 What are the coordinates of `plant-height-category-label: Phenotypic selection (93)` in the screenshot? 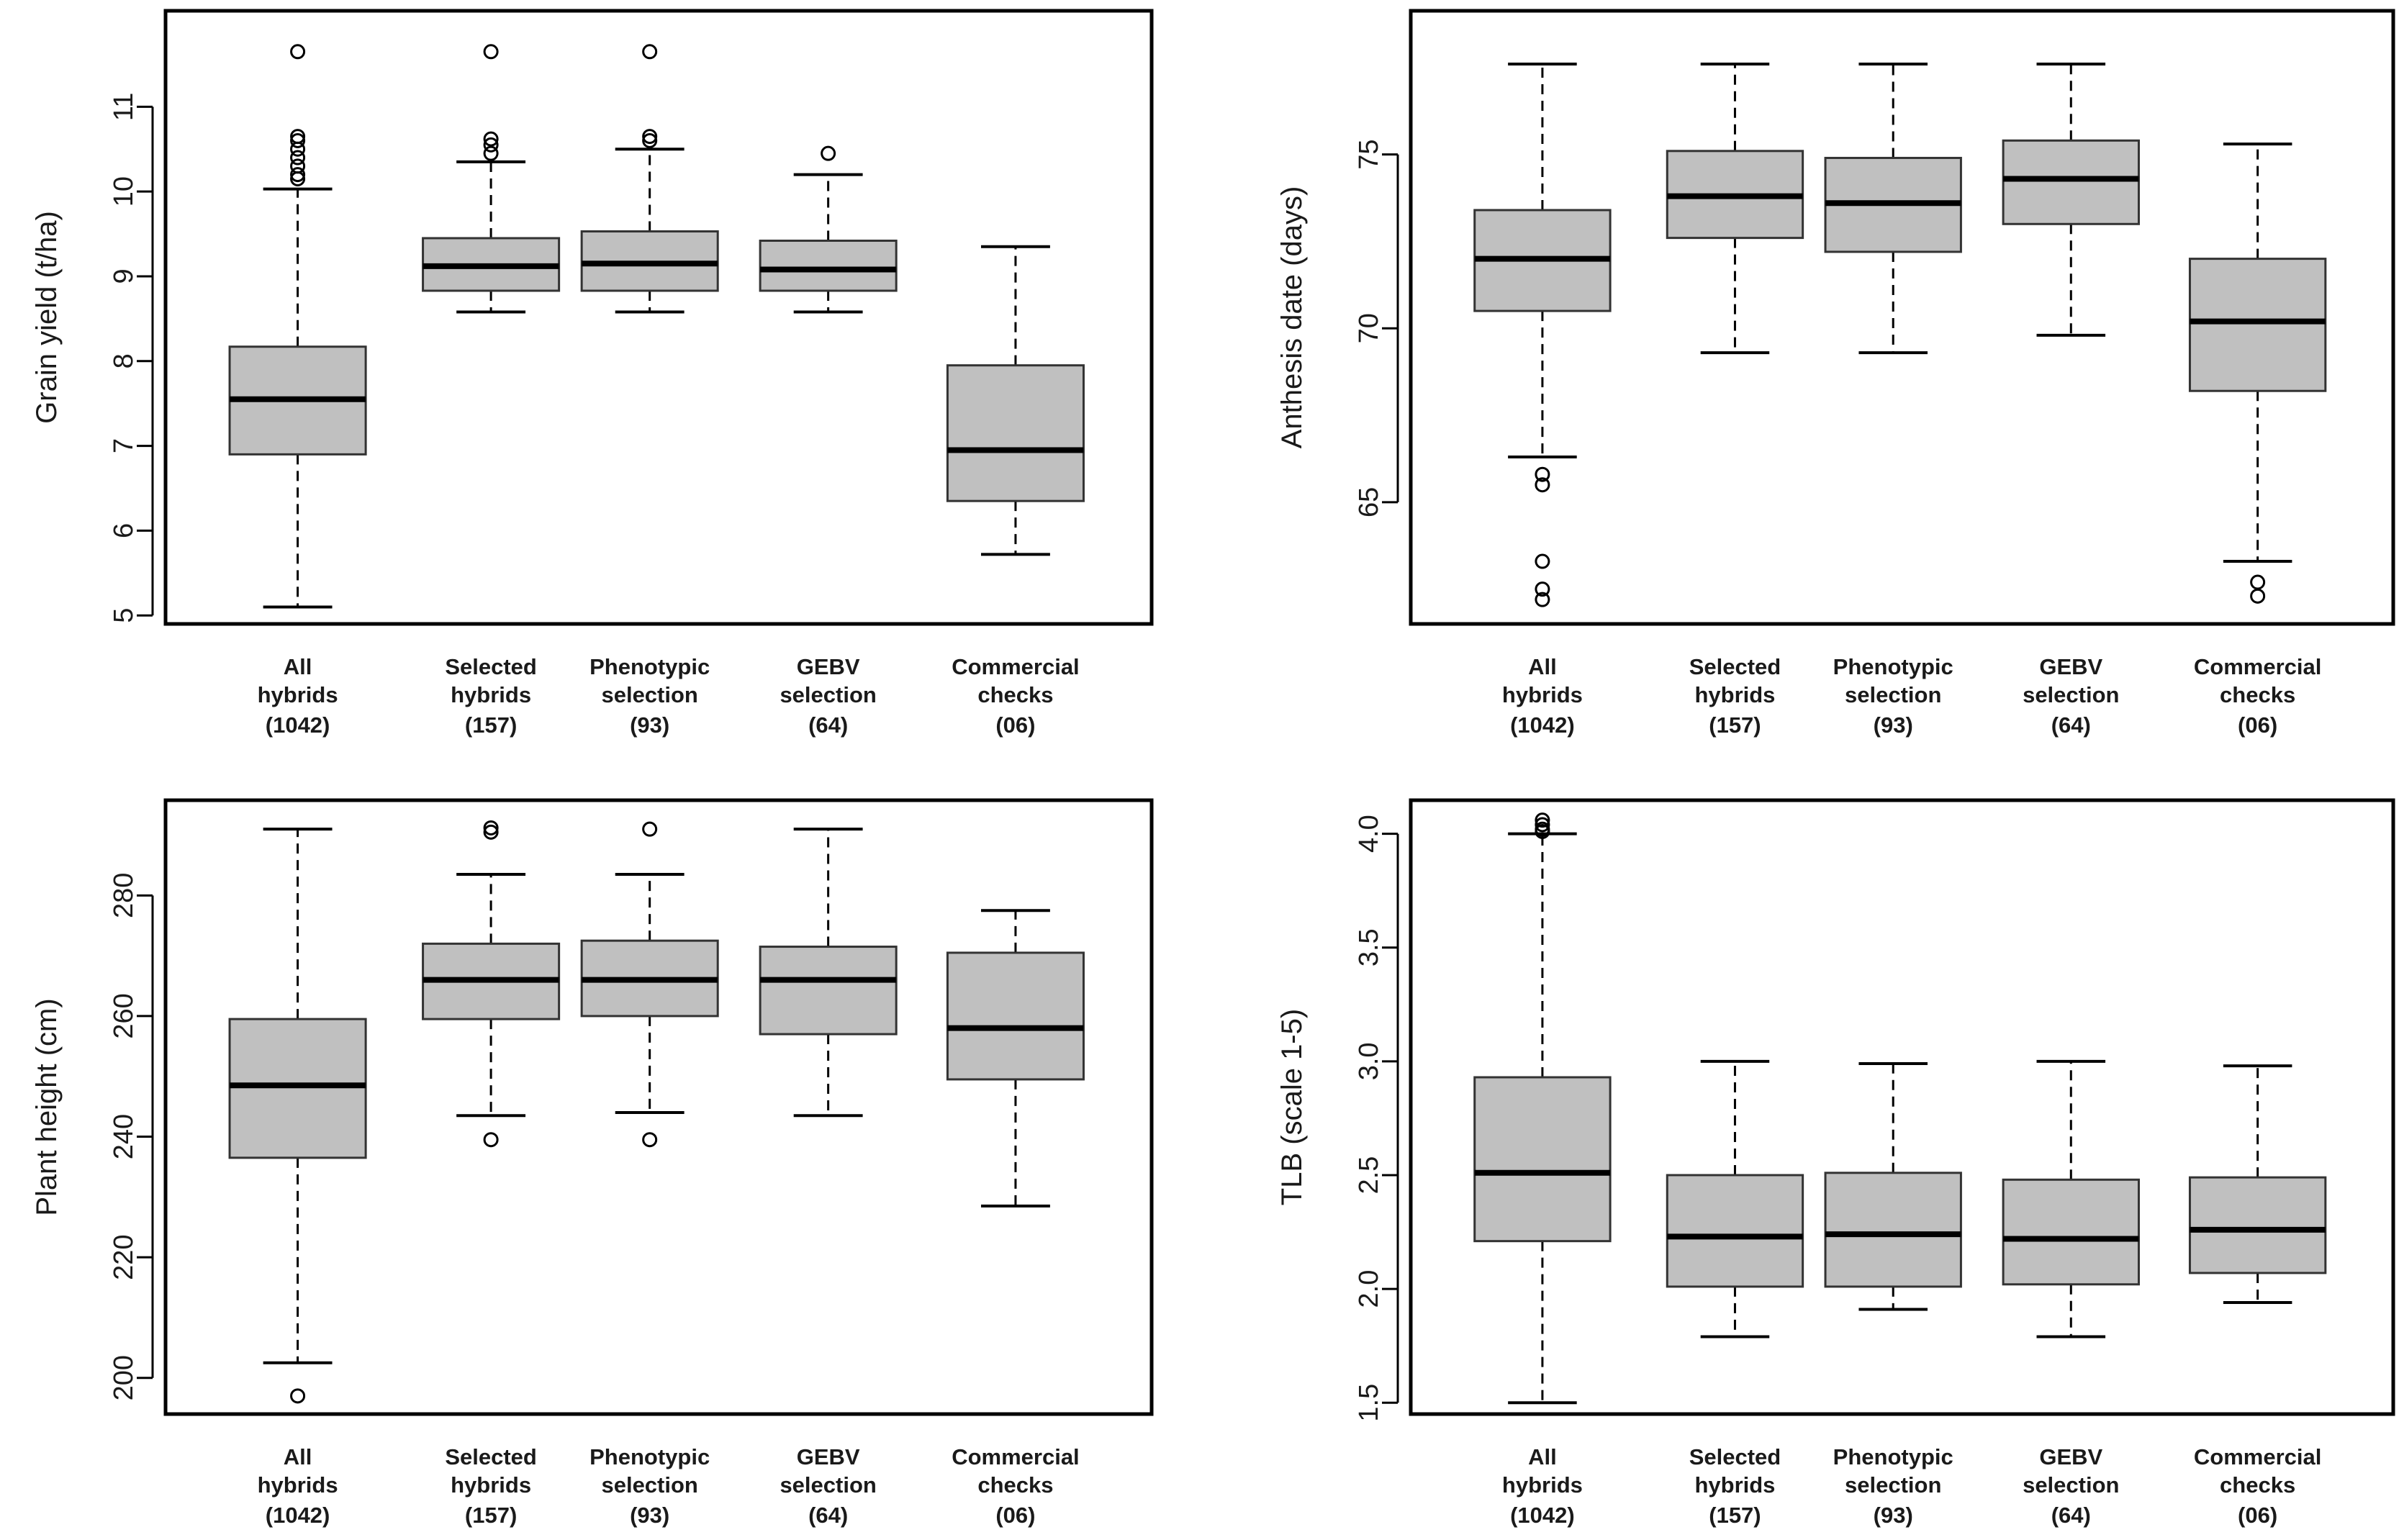 It's located at (649, 1486).